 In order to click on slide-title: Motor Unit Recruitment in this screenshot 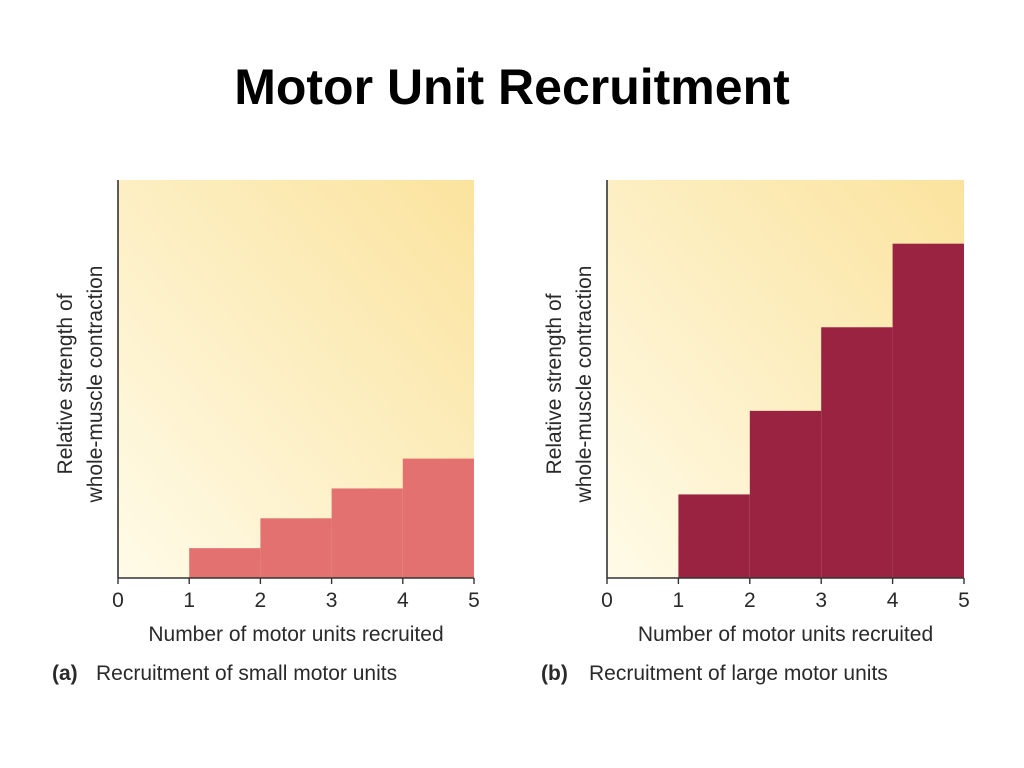, I will do `click(512, 87)`.